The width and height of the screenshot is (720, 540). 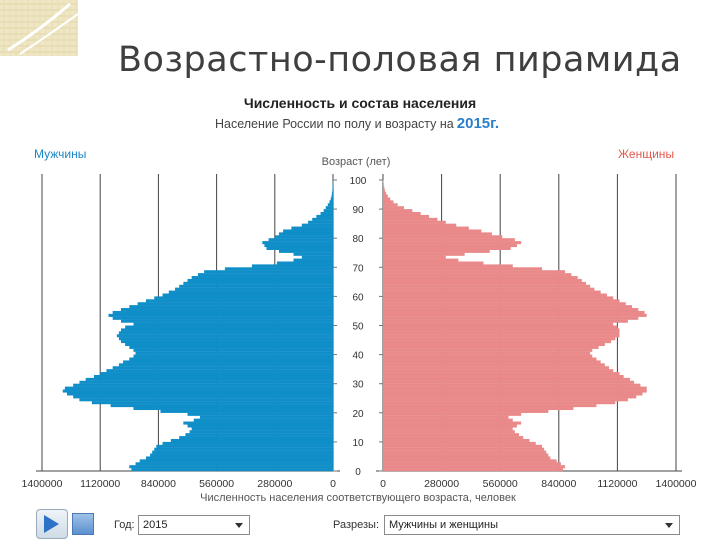 What do you see at coordinates (400, 60) in the screenshot?
I see `slide-title: Возрастно-половая пирамида` at bounding box center [400, 60].